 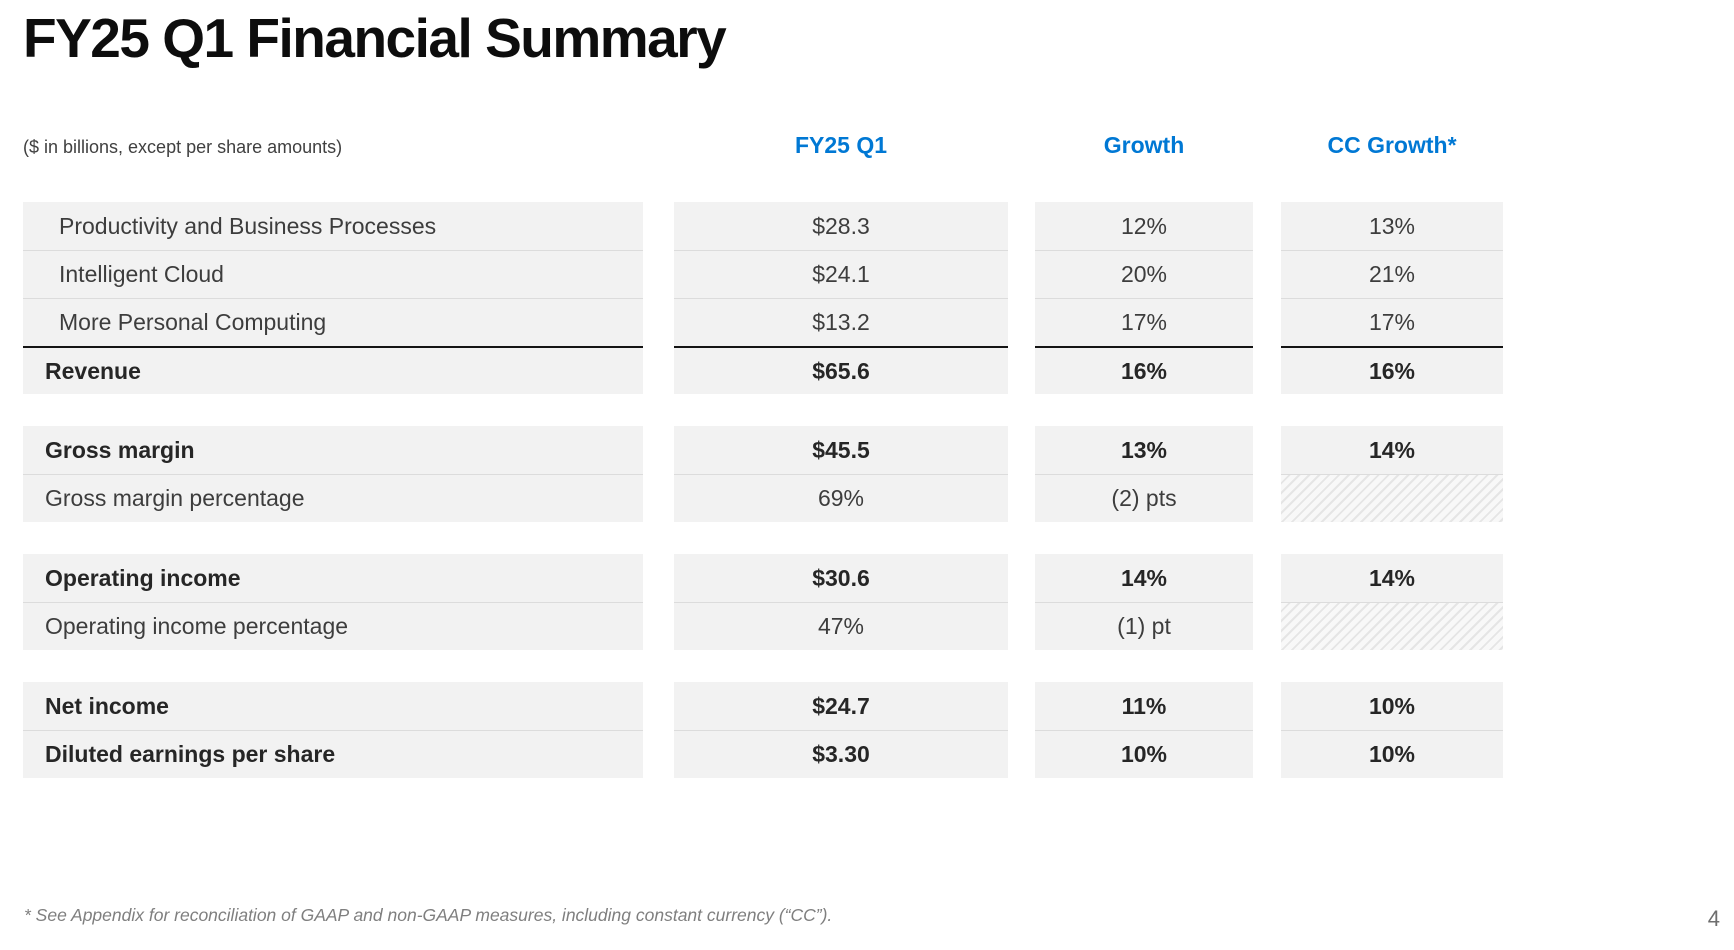 I want to click on table-row: Operating income percentage 47% (1) pt, so click(x=763, y=626).